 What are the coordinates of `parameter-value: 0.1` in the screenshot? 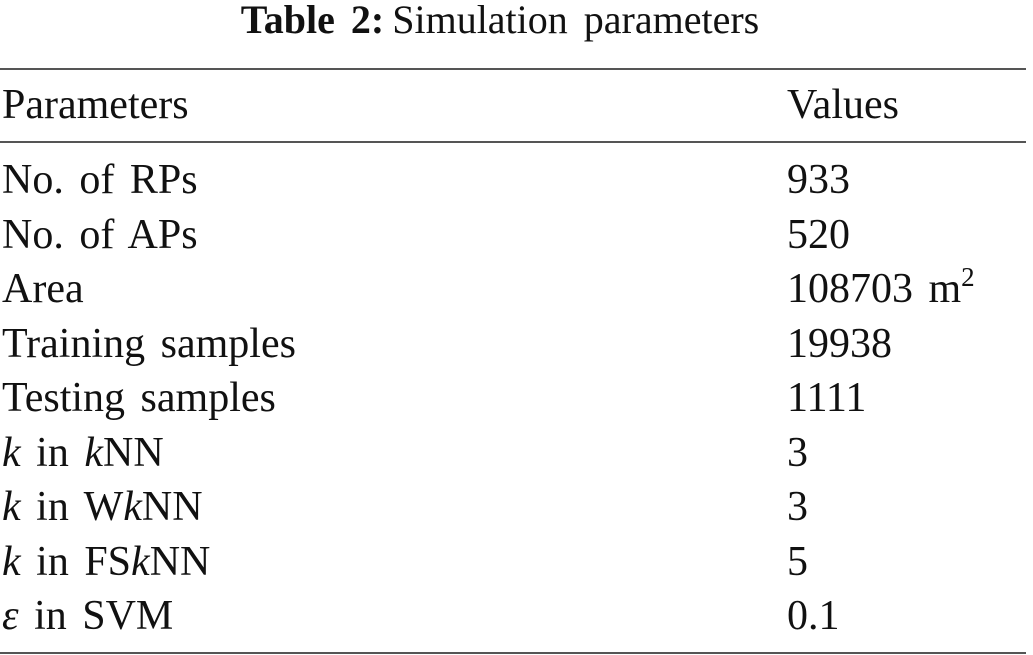 It's located at (813, 616).